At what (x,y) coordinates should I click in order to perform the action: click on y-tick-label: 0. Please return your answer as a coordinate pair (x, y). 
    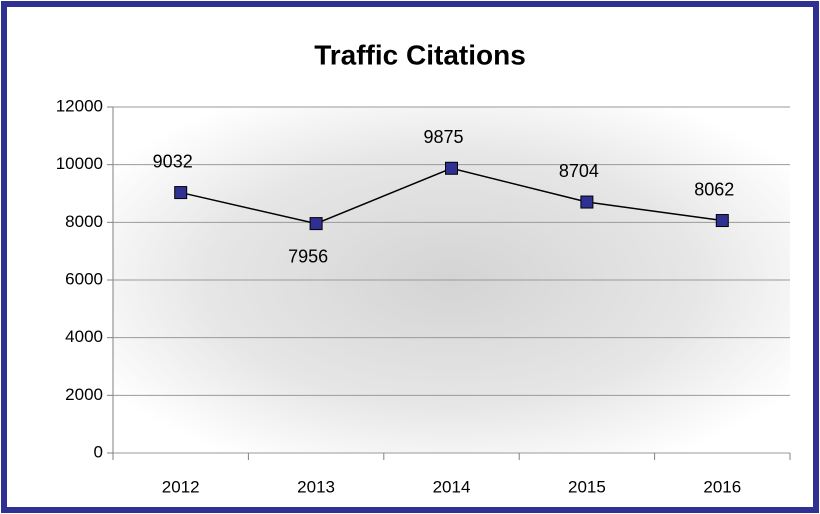
    Looking at the image, I should click on (98, 451).